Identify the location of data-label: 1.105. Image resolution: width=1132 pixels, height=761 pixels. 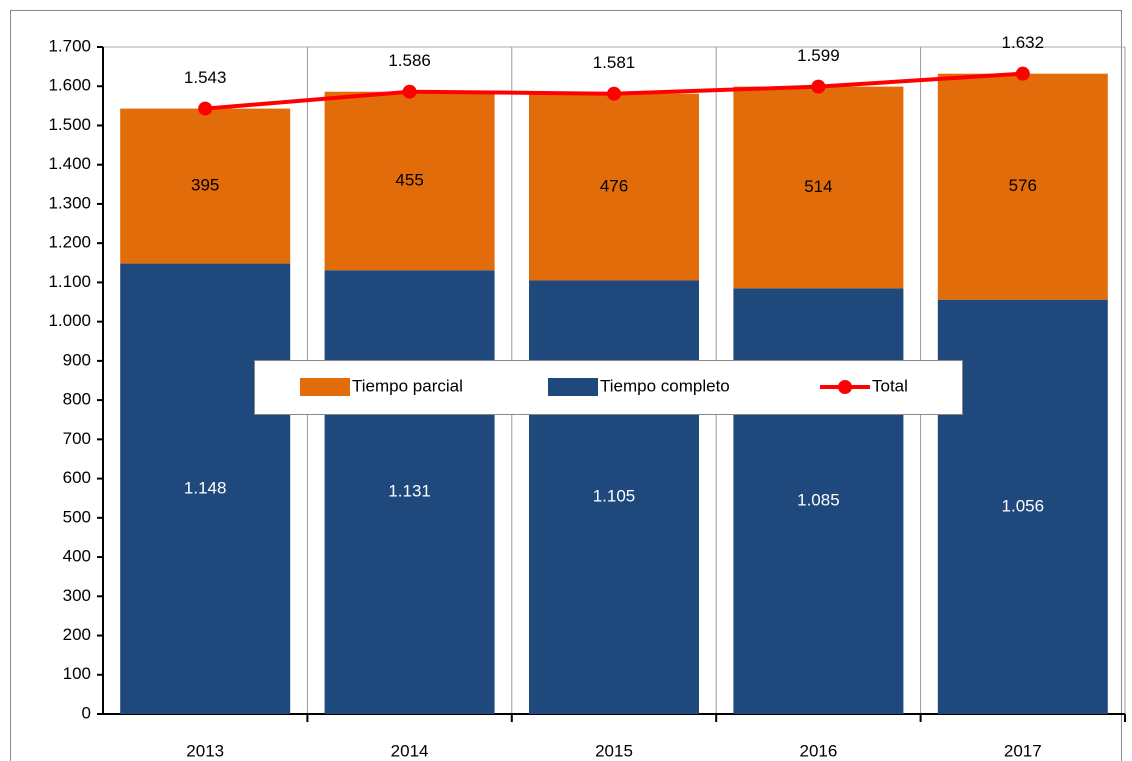
(614, 496).